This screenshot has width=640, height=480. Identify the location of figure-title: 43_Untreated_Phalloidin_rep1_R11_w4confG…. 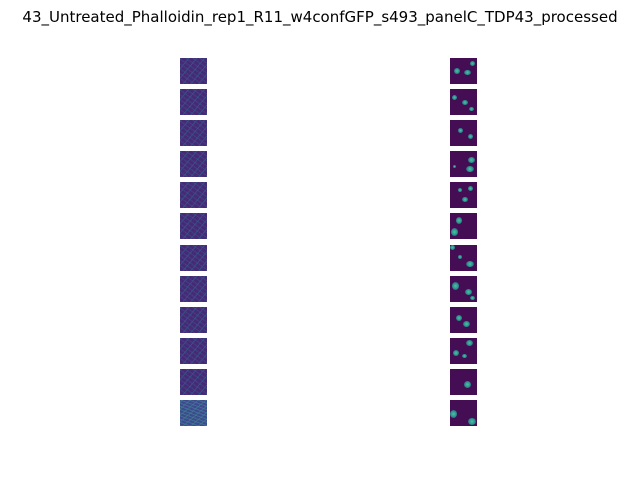
(320, 17).